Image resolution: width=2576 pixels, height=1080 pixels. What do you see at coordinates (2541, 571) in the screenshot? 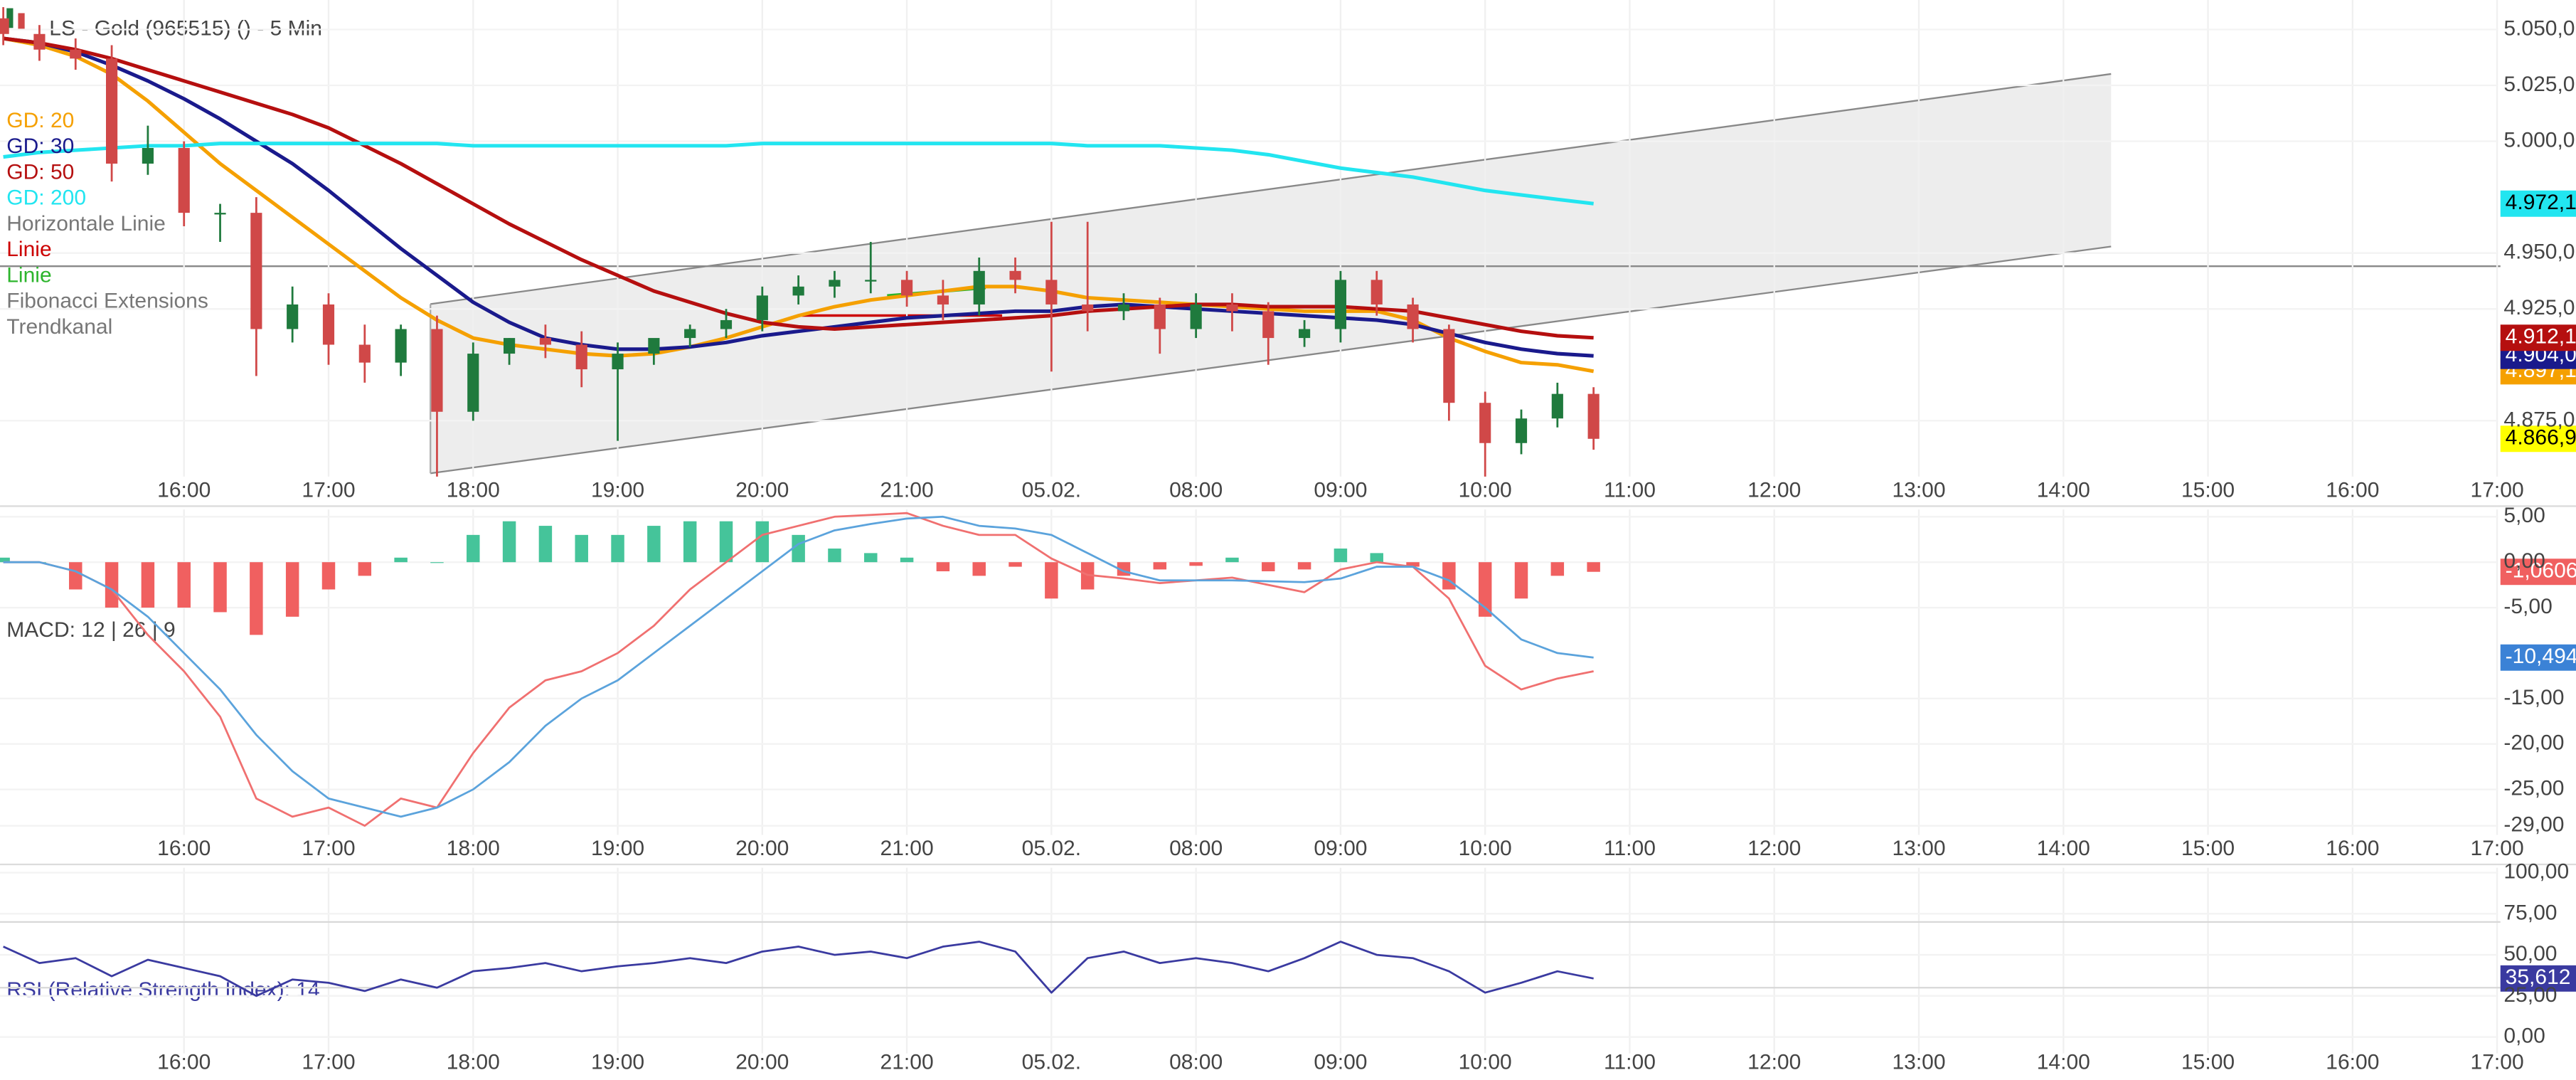
I see `price-tag-label: -1,0606` at bounding box center [2541, 571].